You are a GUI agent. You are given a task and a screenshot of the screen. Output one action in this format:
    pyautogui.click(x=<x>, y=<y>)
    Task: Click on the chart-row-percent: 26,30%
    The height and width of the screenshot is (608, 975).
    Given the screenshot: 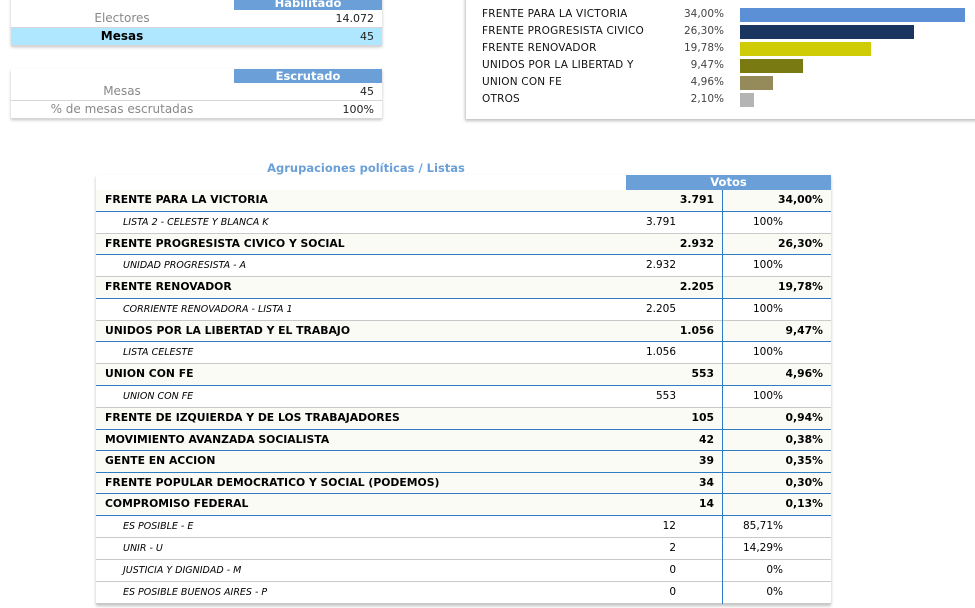 What is the action you would take?
    pyautogui.click(x=703, y=31)
    